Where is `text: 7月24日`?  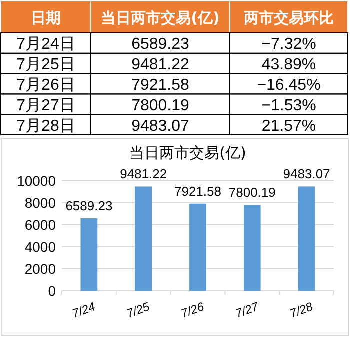
text: 7月24日 is located at coordinates (46, 45).